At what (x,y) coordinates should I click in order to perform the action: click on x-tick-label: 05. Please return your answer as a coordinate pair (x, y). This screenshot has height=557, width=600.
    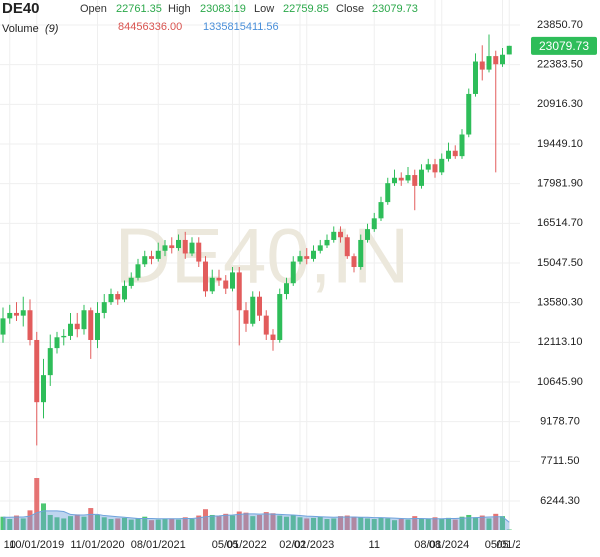
    Looking at the image, I should click on (232, 545).